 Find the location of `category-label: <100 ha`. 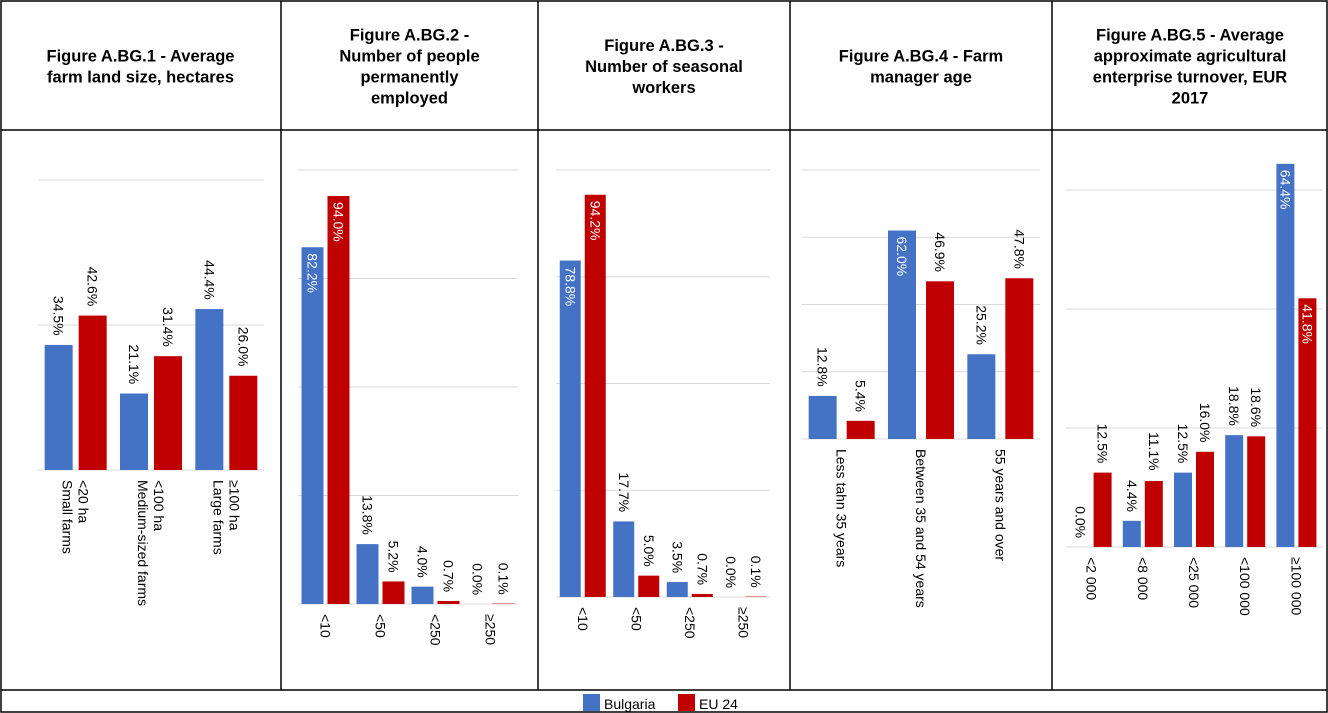

category-label: <100 ha is located at coordinates (159, 505).